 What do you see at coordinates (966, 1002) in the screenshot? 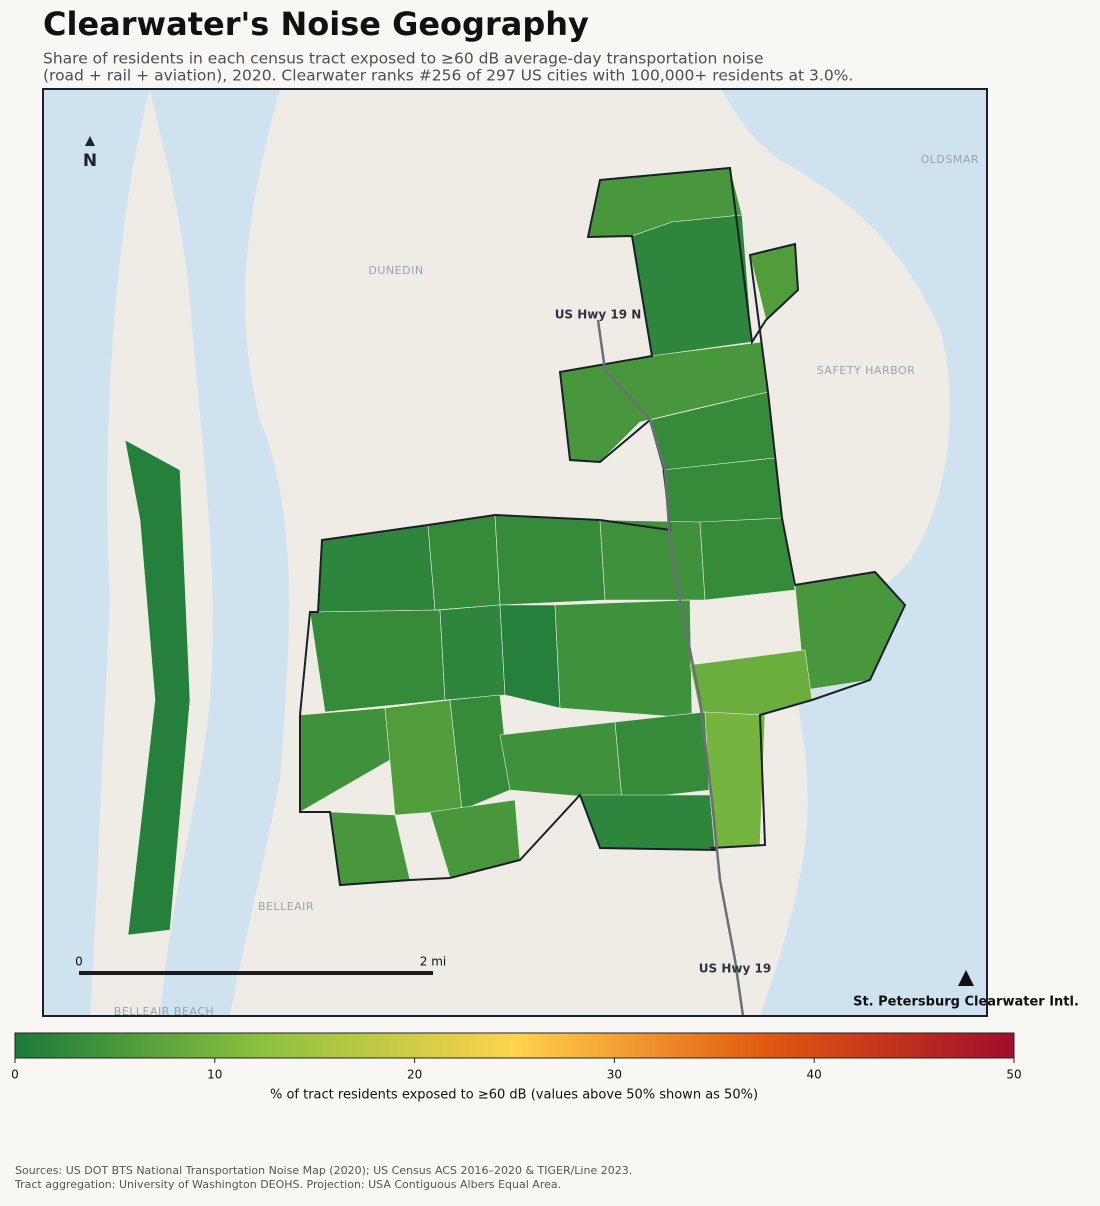
I see `airport-label: St. Petersburg Clearwater Intl.` at bounding box center [966, 1002].